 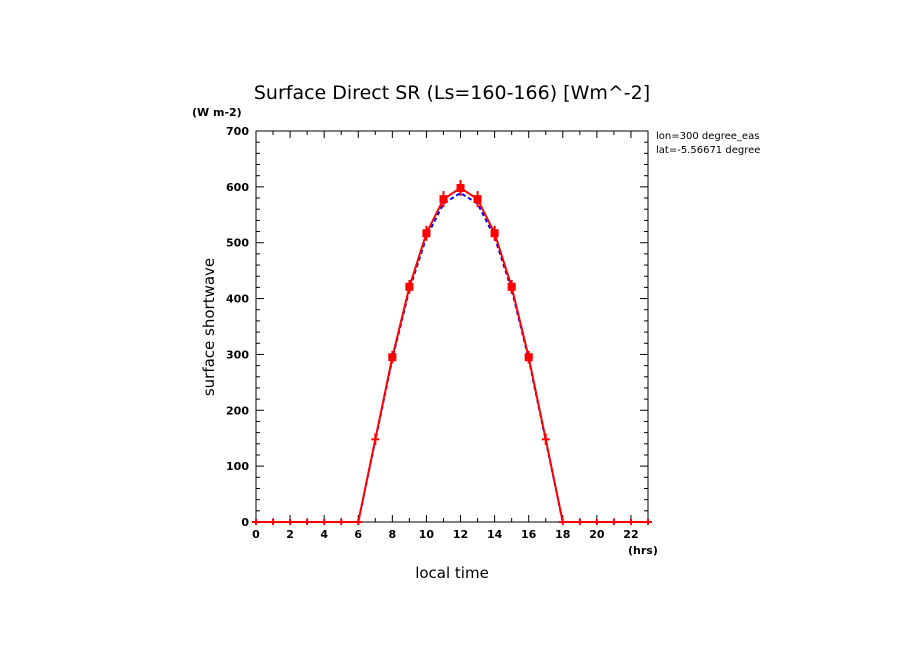 I want to click on y-tick-label: 600, so click(x=237, y=187).